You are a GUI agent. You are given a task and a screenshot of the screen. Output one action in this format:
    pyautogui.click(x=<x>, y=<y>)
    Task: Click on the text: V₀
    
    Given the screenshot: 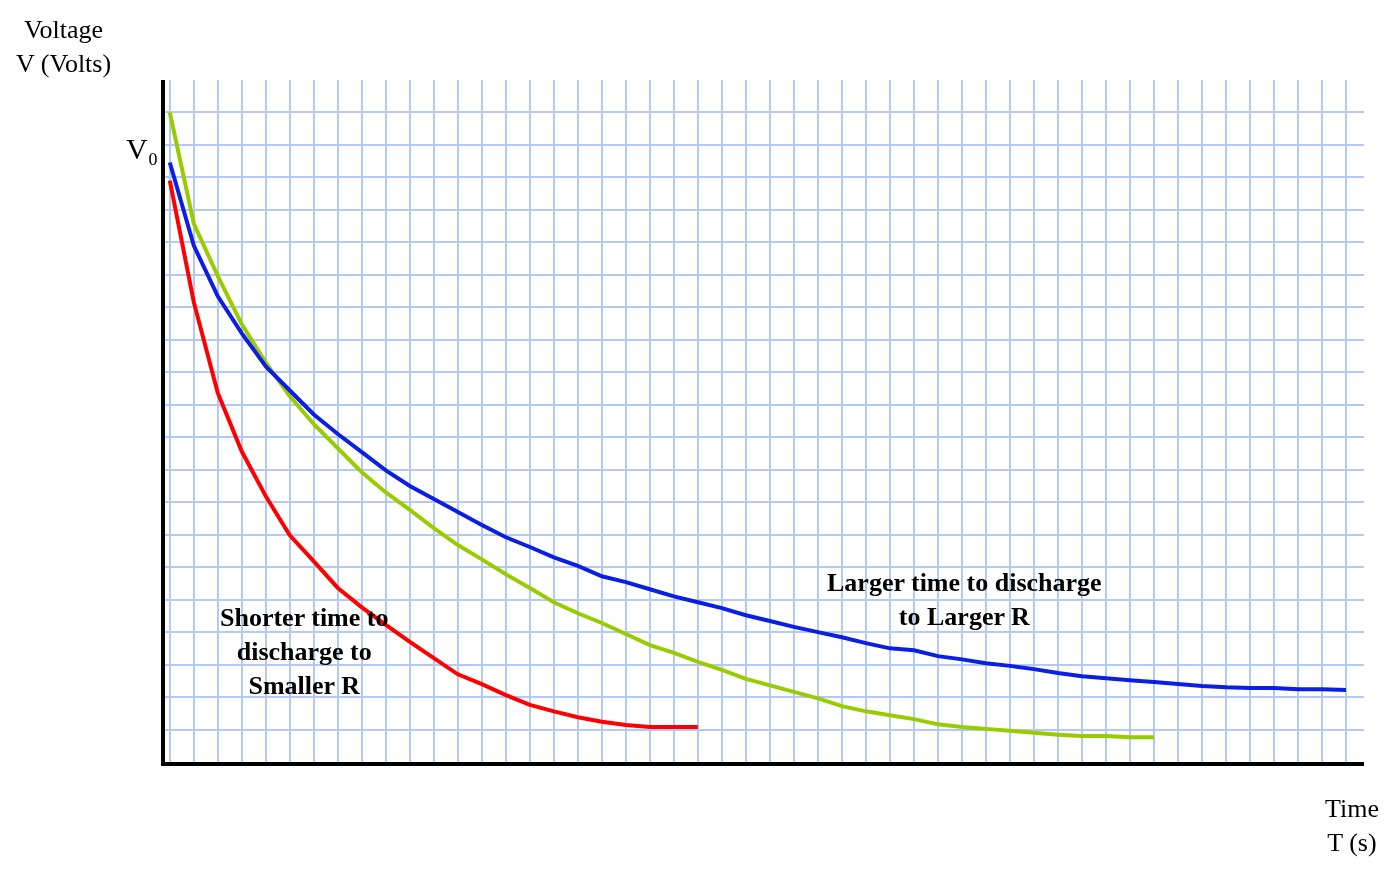 What is the action you would take?
    pyautogui.click(x=142, y=148)
    